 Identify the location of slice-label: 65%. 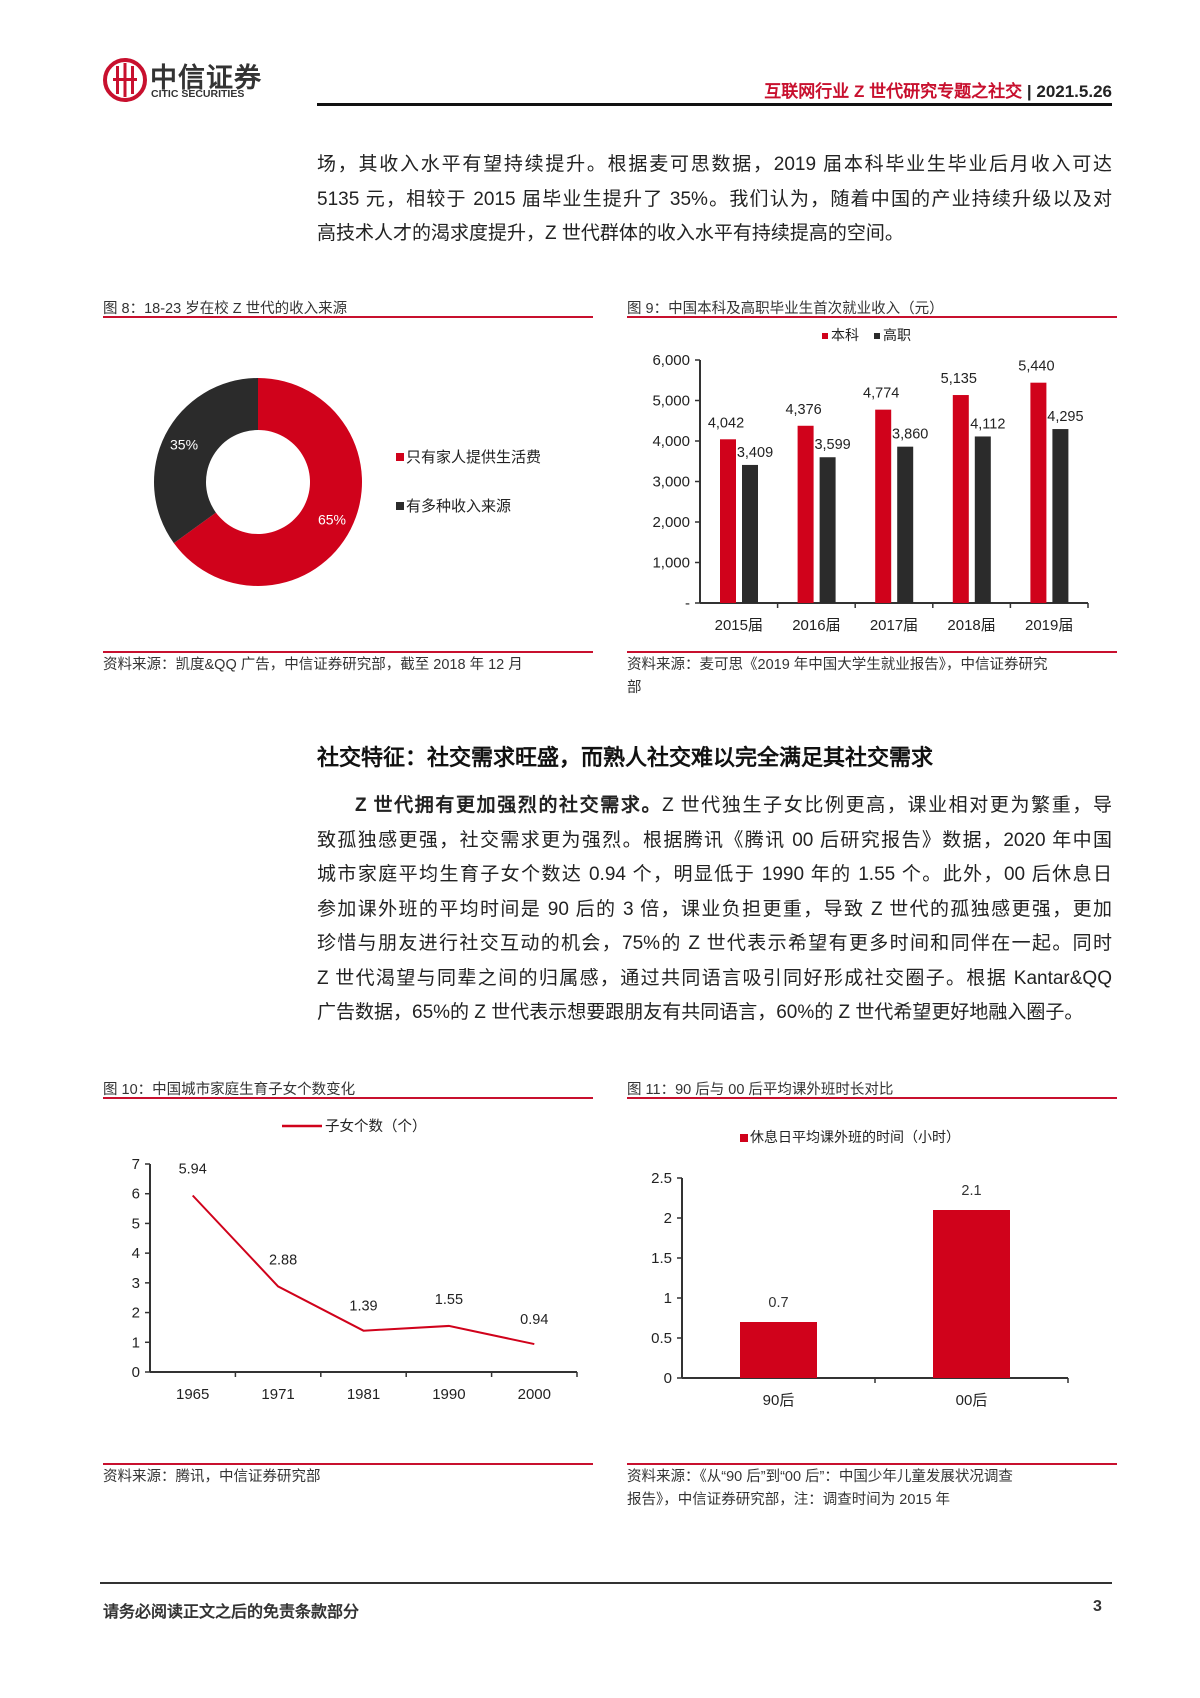
(332, 520).